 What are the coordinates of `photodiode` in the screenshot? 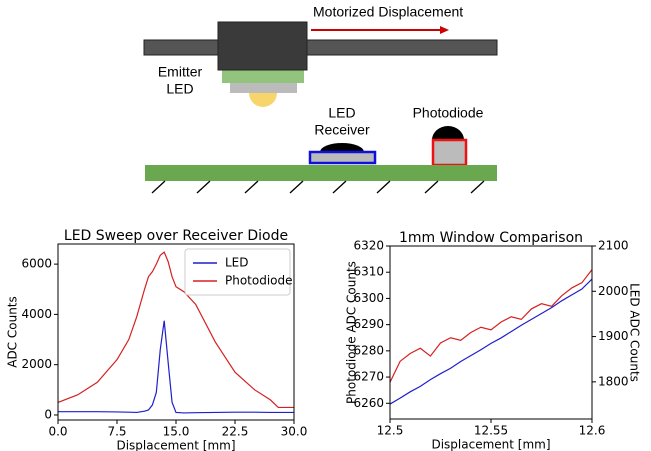 It's located at (449, 152).